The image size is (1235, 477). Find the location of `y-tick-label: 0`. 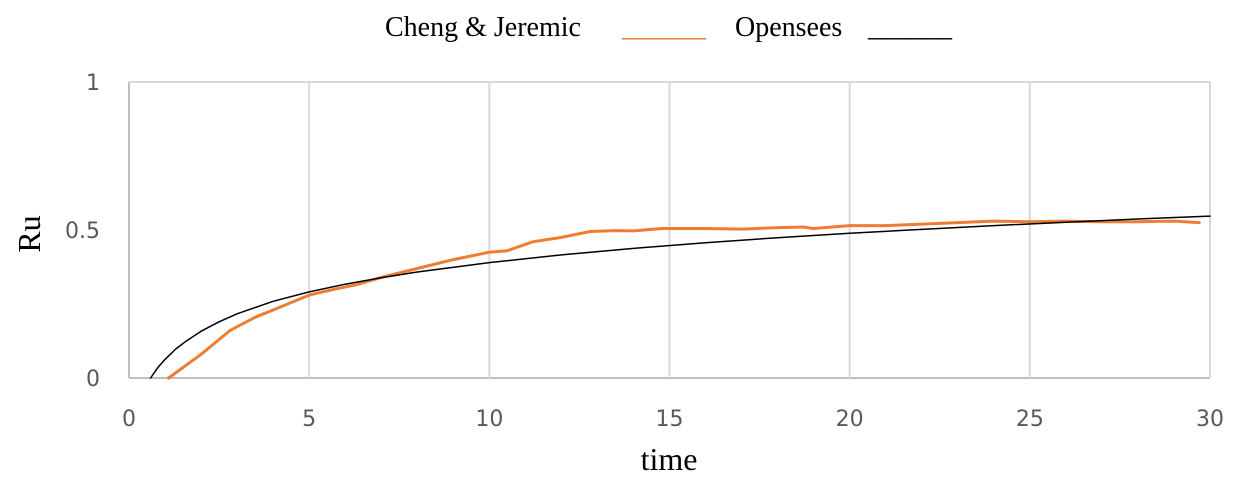

y-tick-label: 0 is located at coordinates (93, 379).